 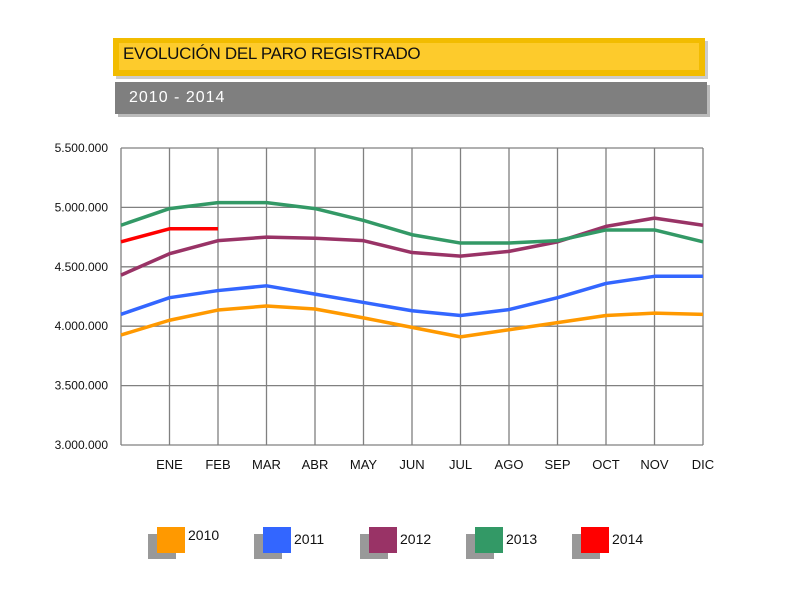 What do you see at coordinates (82, 207) in the screenshot?
I see `y-tick-label: 5.000.000` at bounding box center [82, 207].